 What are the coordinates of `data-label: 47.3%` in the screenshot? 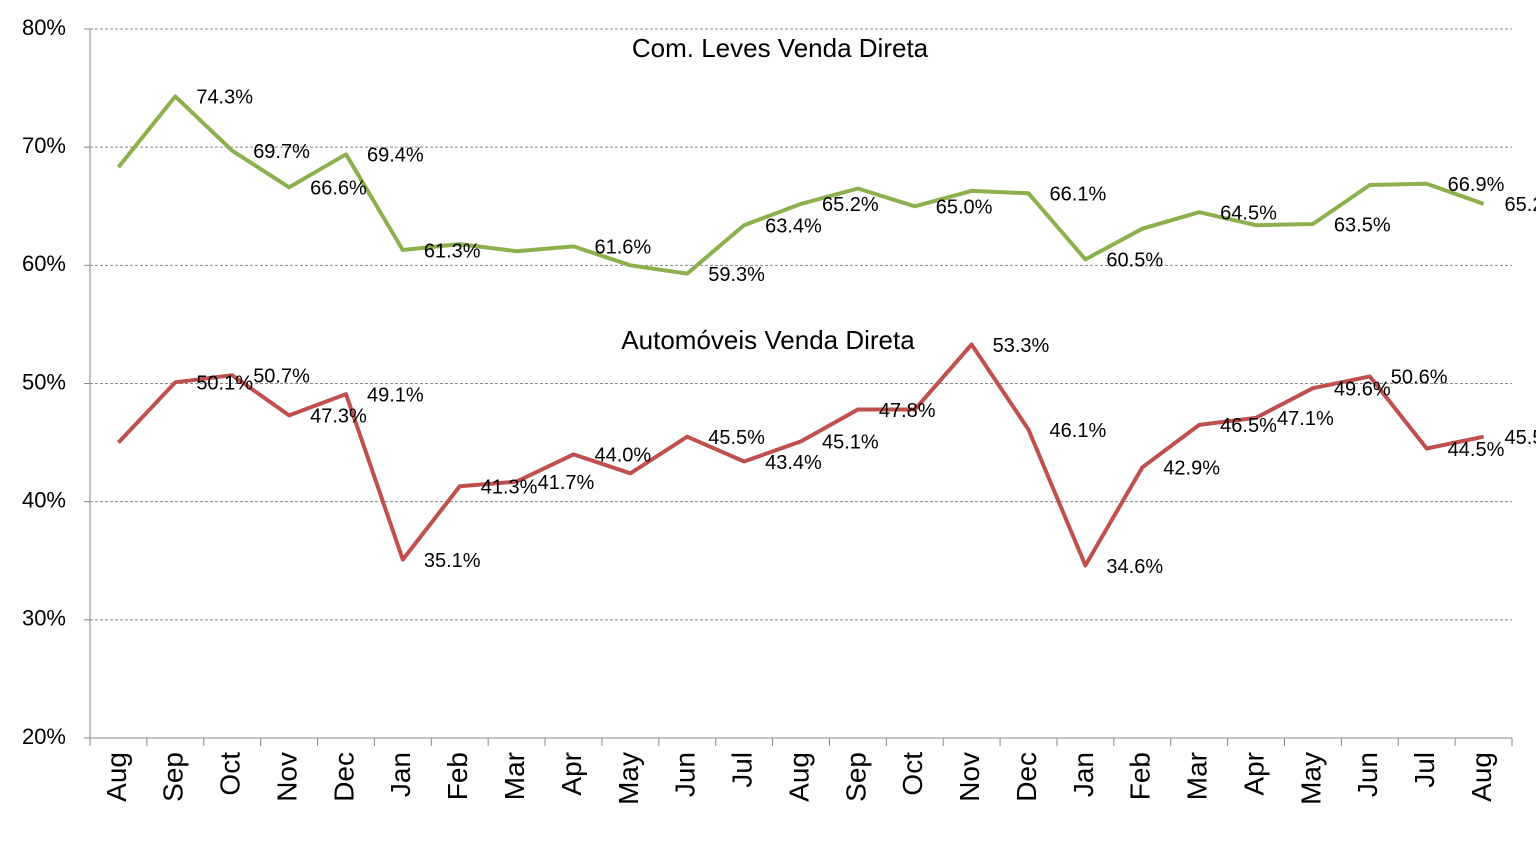 It's located at (338, 417).